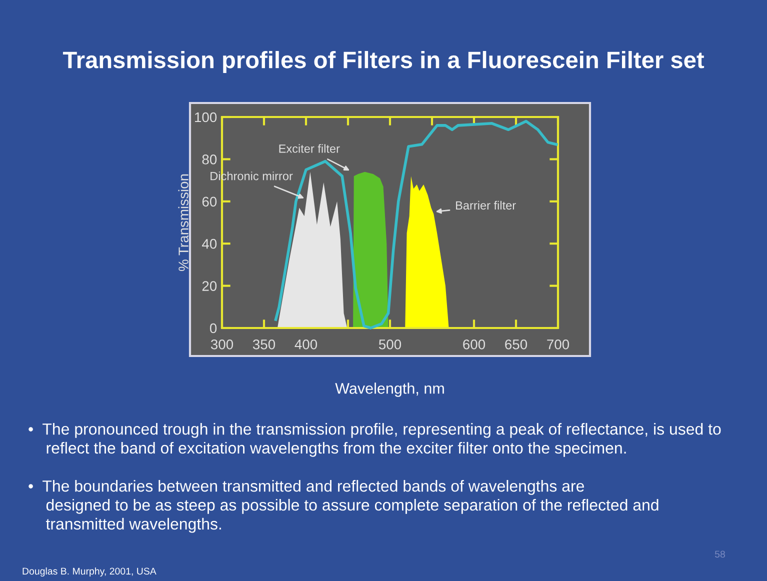 Image resolution: width=767 pixels, height=581 pixels. Describe the element at coordinates (383, 62) in the screenshot. I see `chart-title: Transmission profiles of Filters in a Fluorescein Filter set` at that location.